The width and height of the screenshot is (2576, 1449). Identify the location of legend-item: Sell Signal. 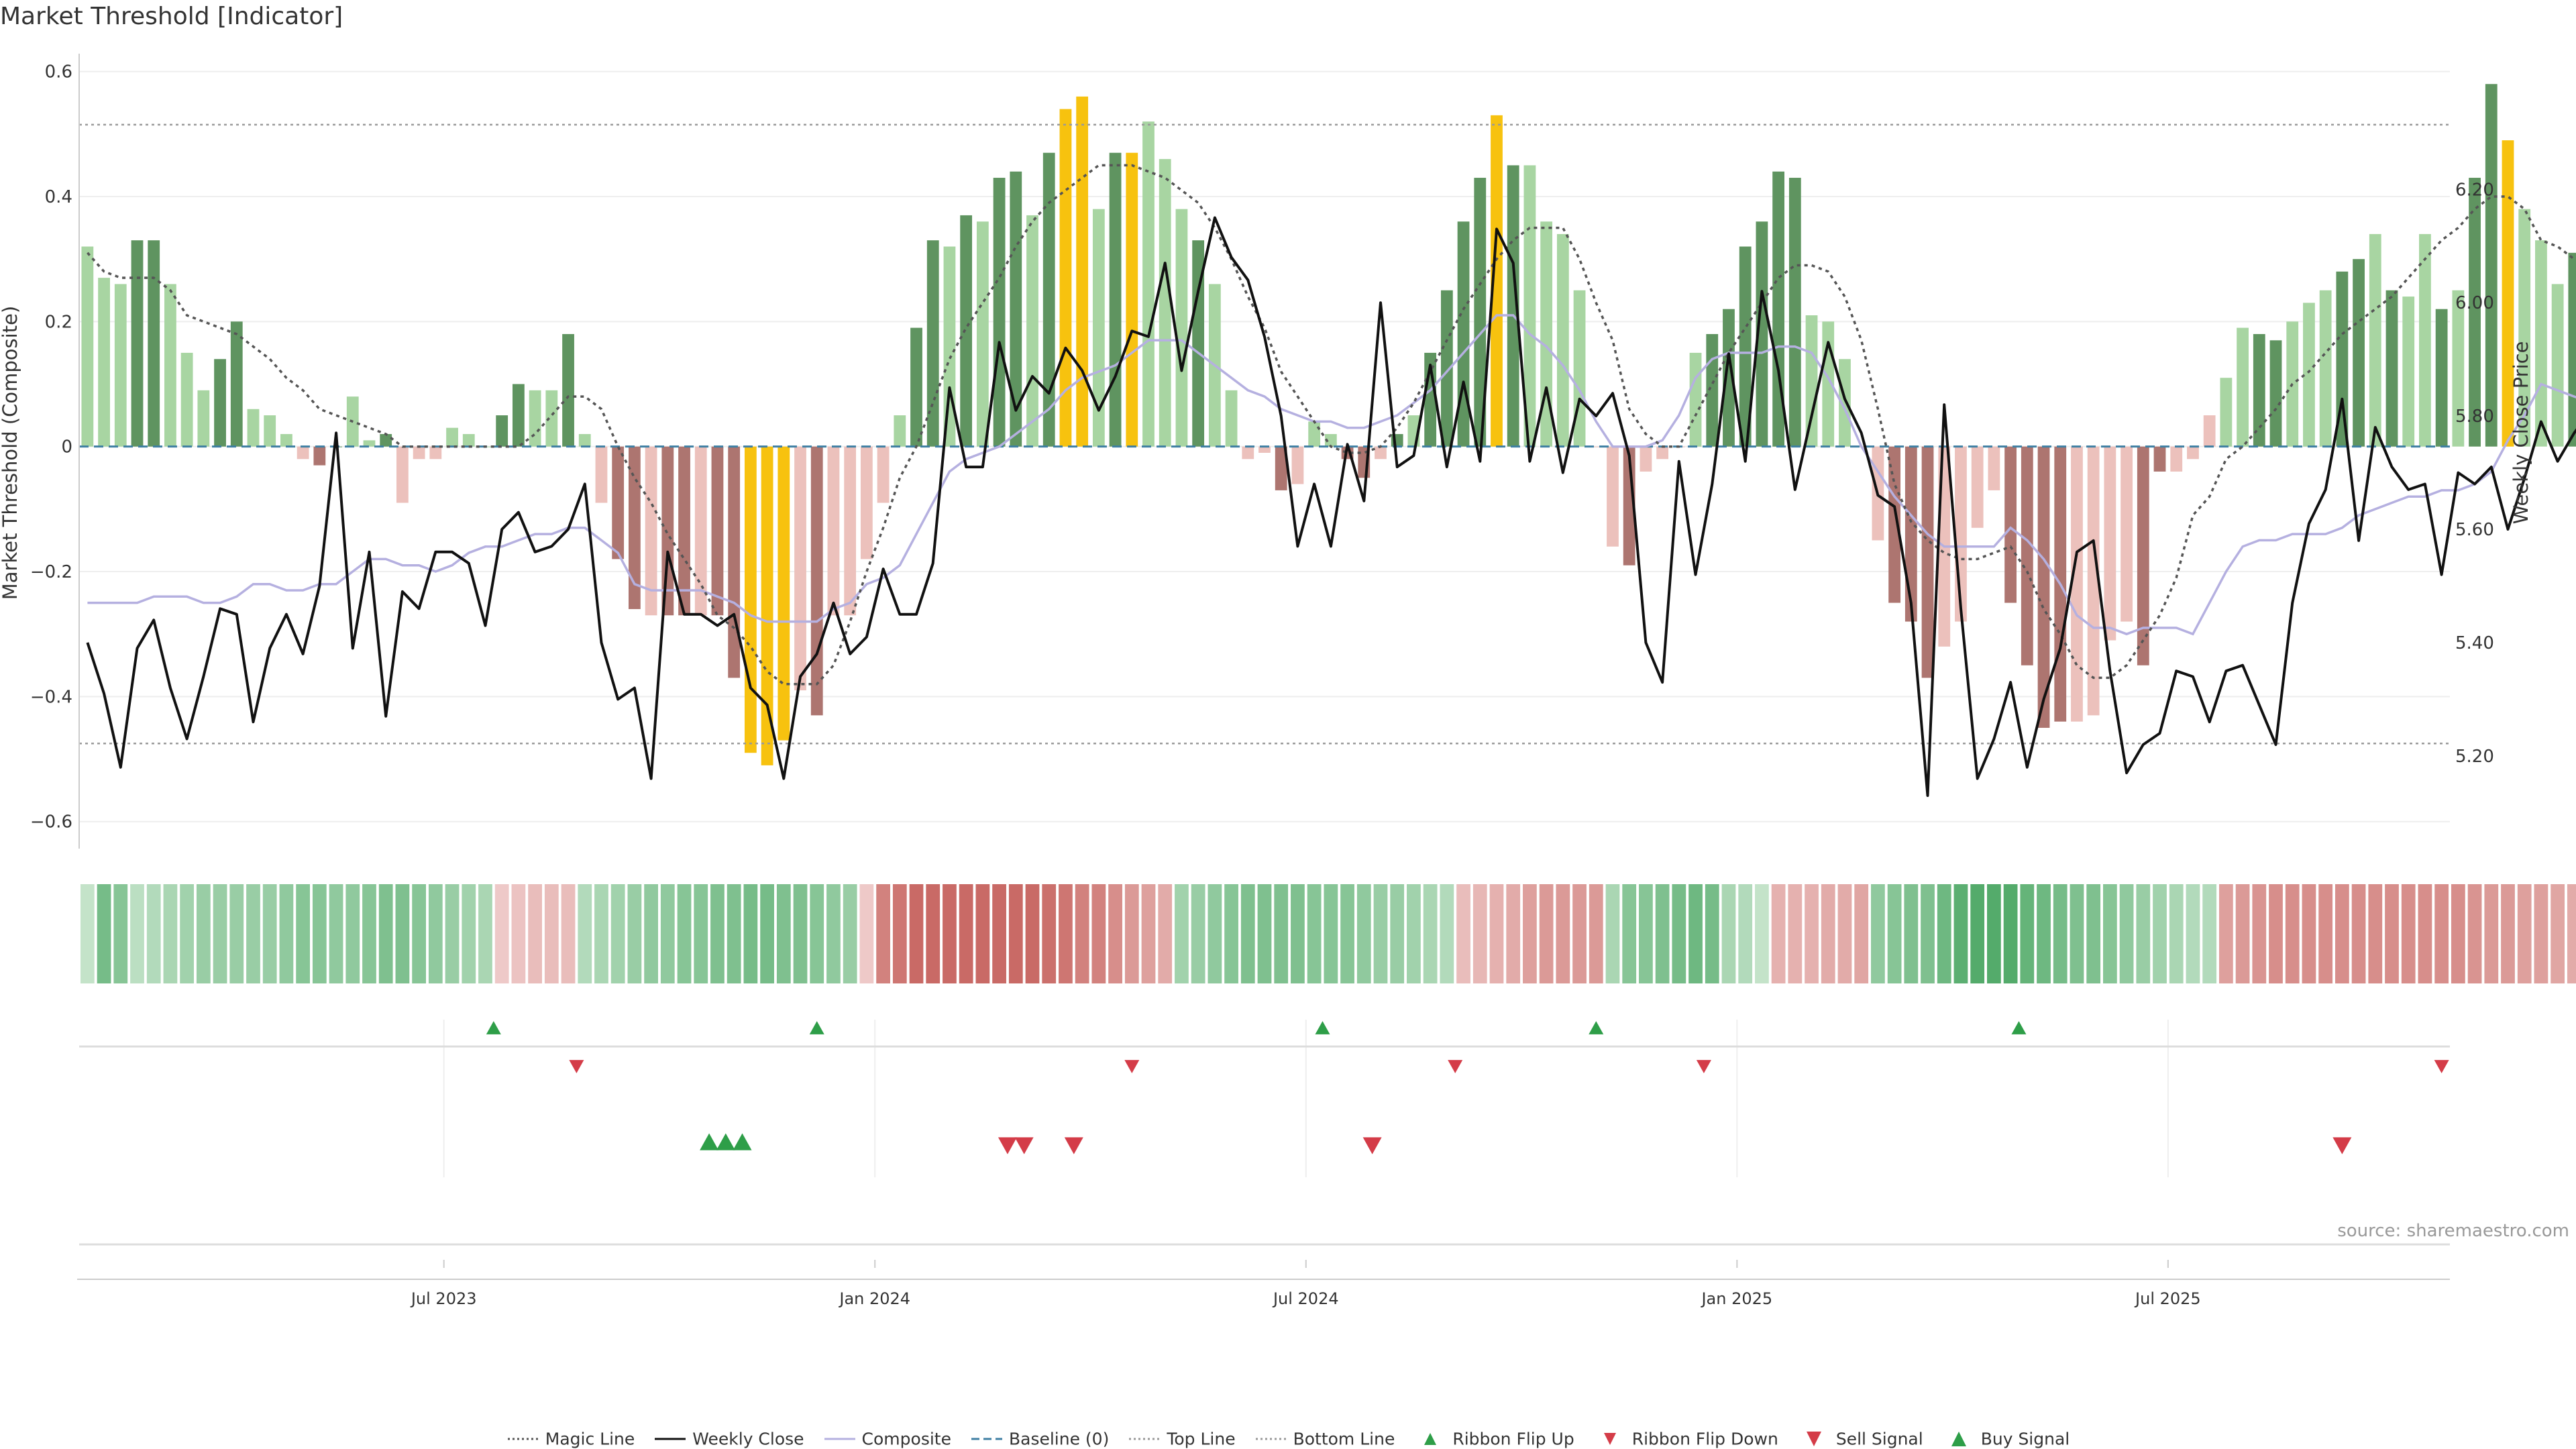
(1860, 1438).